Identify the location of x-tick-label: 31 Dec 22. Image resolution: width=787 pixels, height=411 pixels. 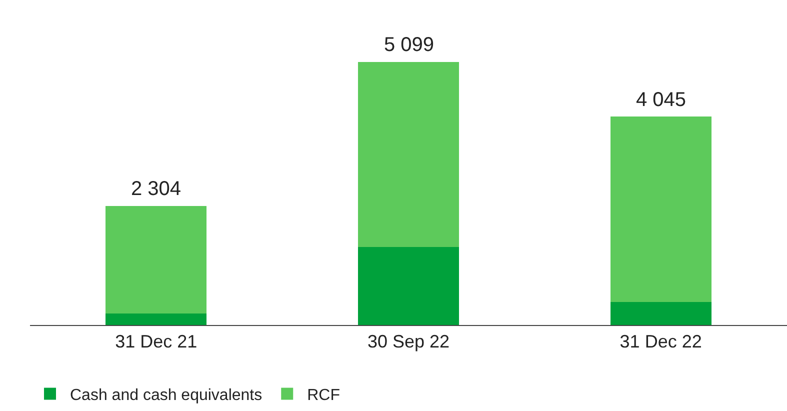
(661, 342).